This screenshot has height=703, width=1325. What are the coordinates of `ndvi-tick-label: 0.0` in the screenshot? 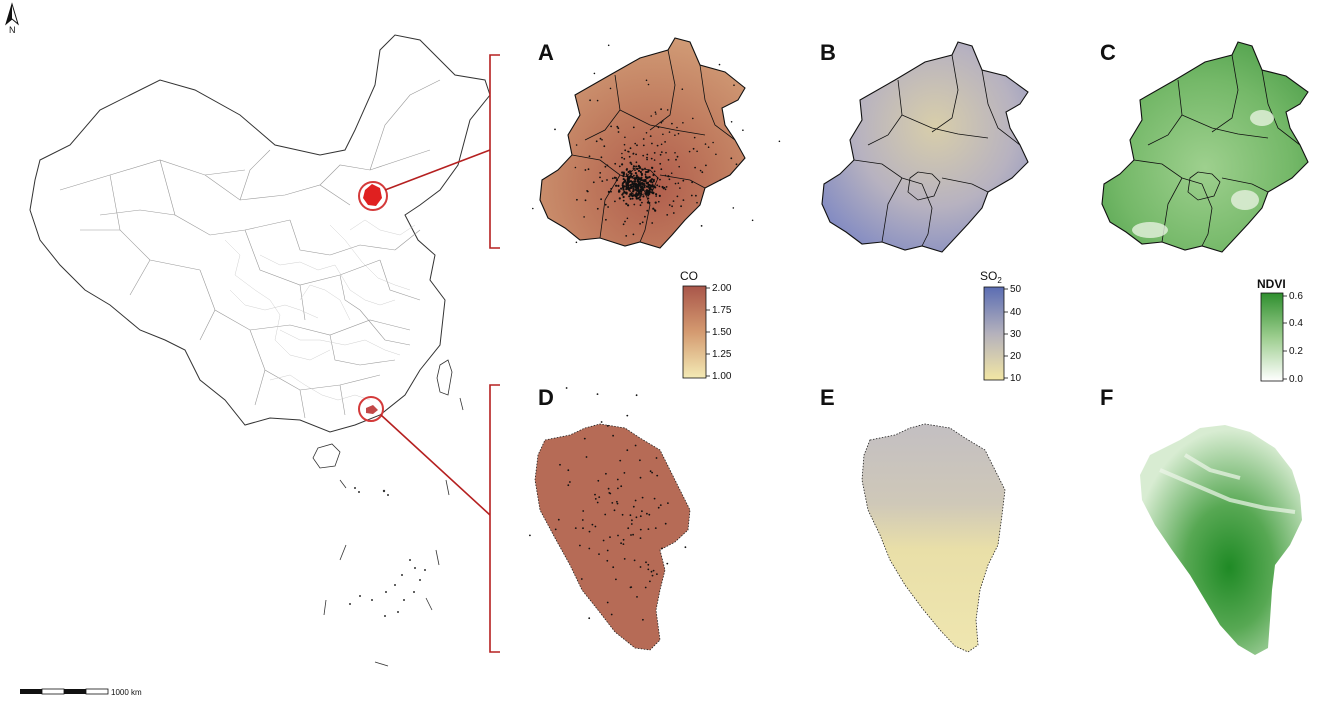 It's located at (1296, 379).